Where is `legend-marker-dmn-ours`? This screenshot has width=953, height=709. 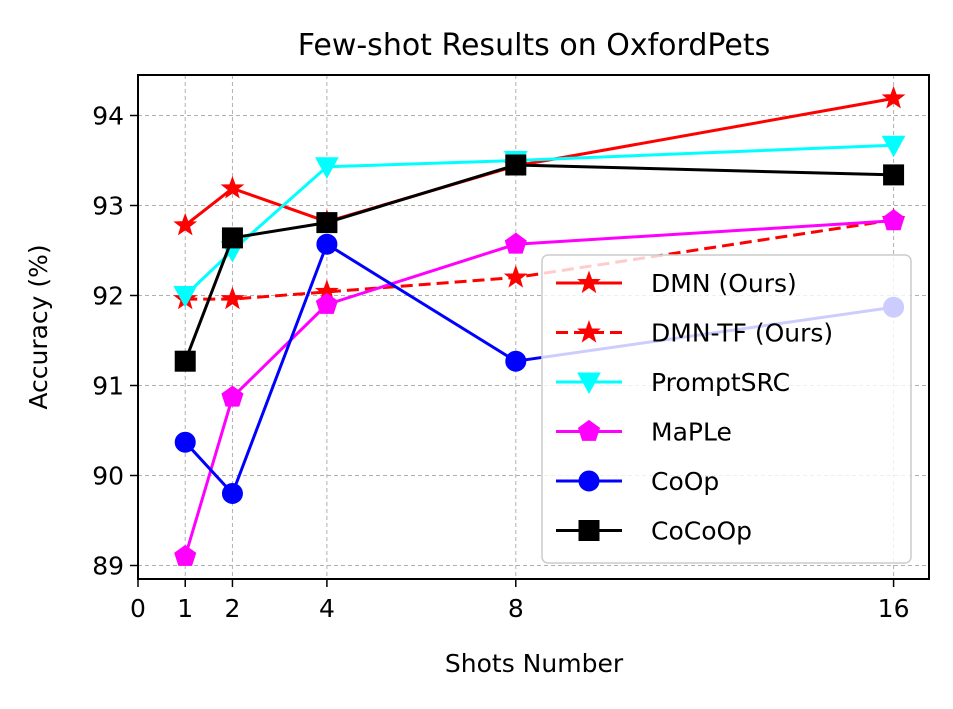 legend-marker-dmn-ours is located at coordinates (589, 282).